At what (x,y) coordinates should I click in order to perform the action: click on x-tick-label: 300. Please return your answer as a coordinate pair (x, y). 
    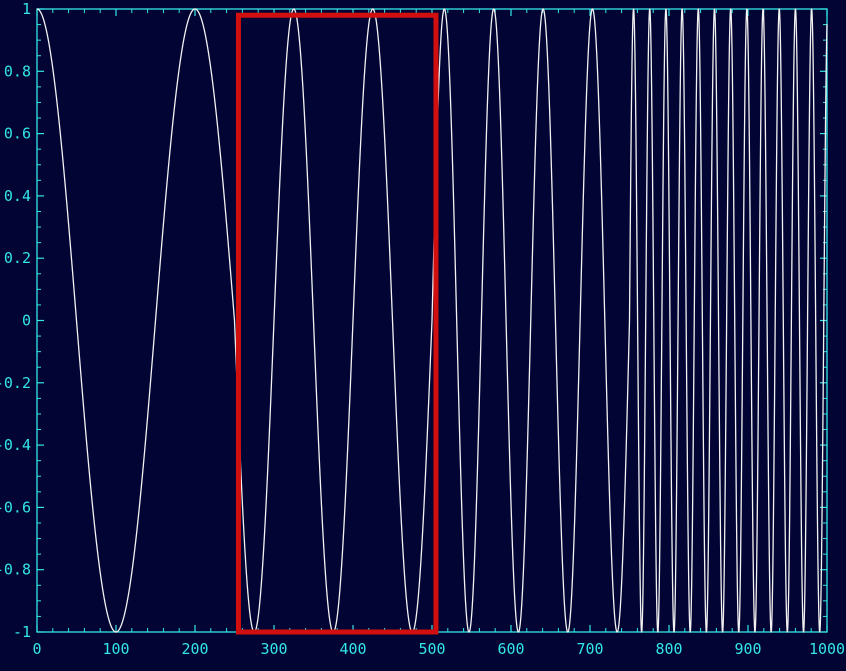
    Looking at the image, I should click on (273, 649).